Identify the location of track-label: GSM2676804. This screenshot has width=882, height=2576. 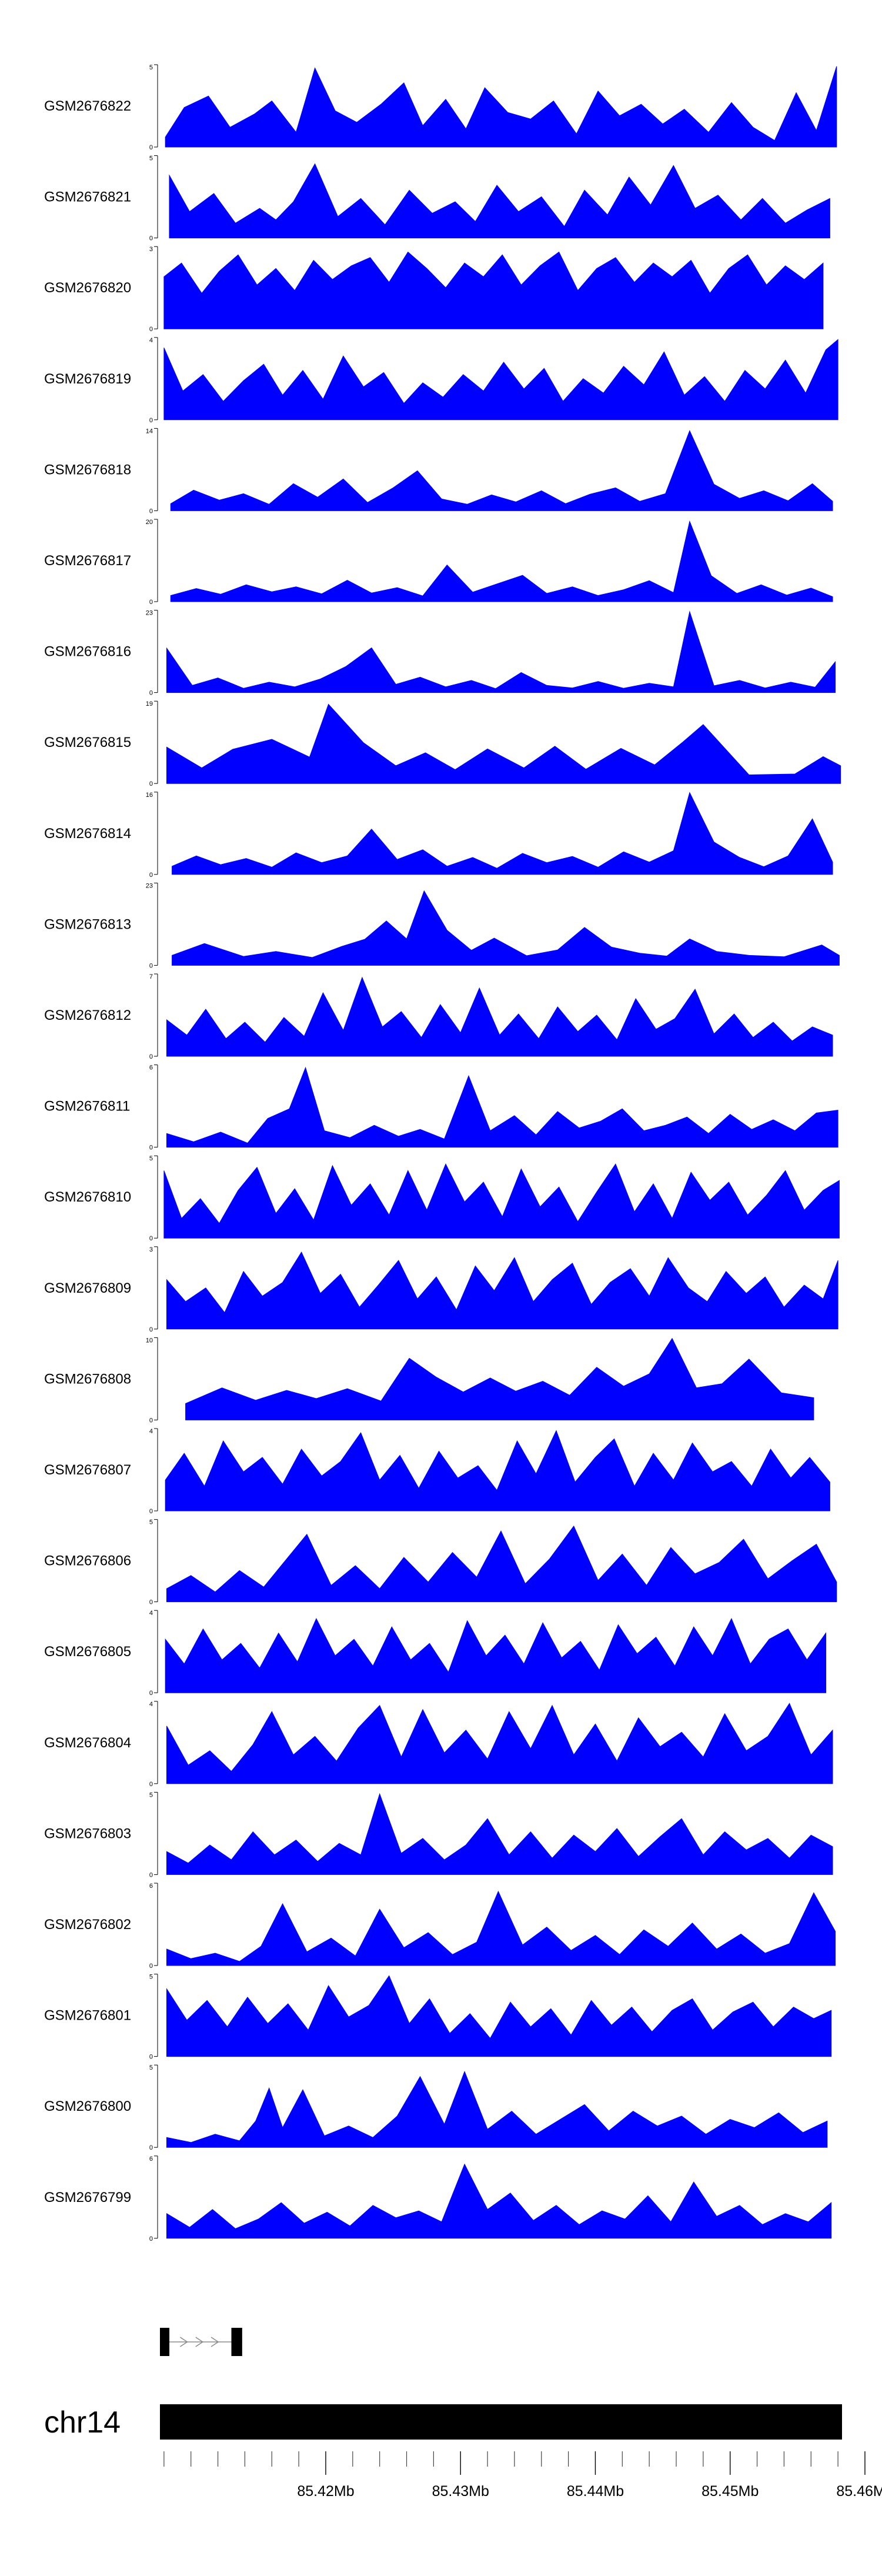
(87, 1743).